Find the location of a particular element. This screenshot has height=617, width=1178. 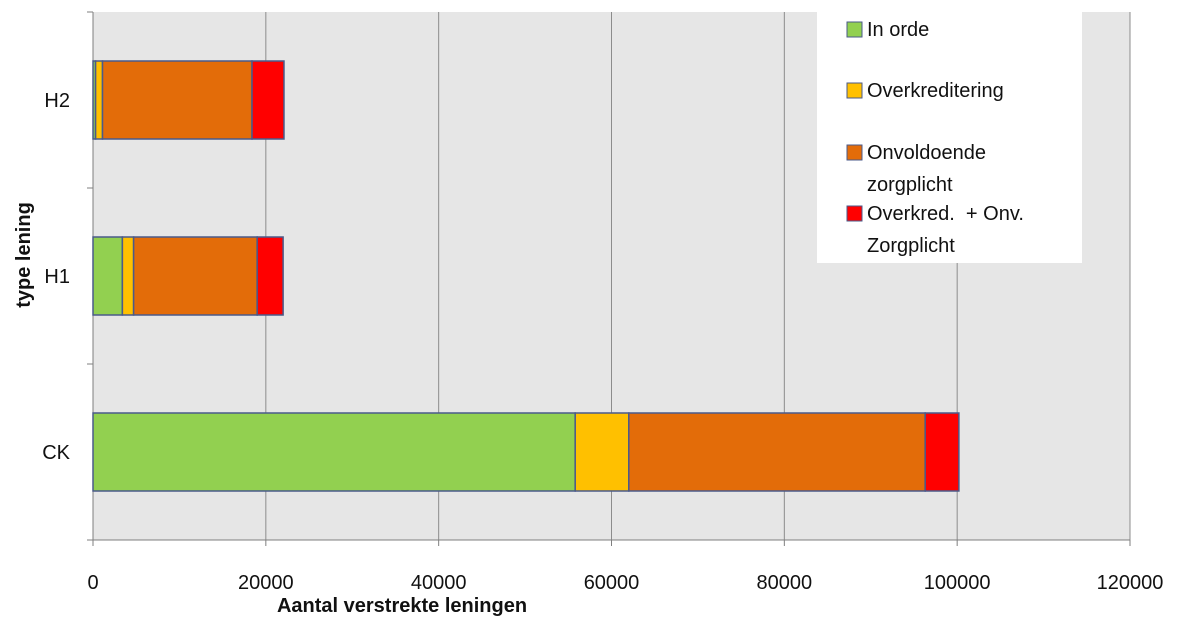

y-axis-title: type lening is located at coordinates (24, 255).